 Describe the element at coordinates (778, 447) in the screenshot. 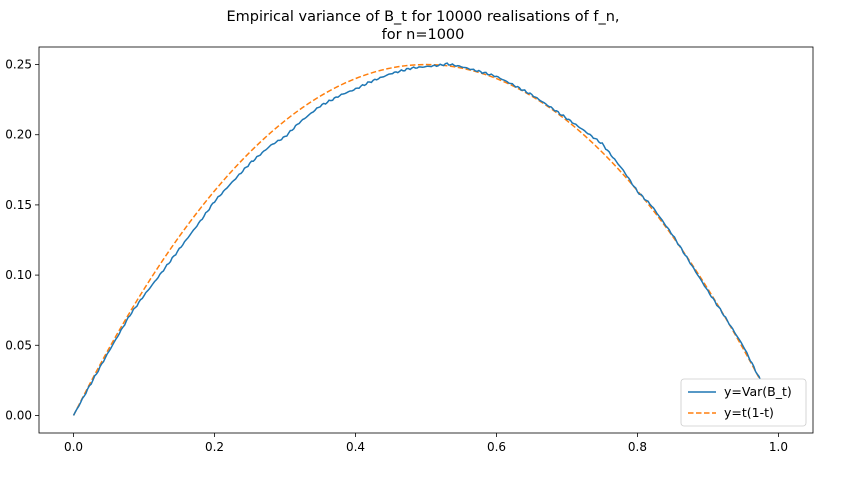

I see `x-tick-label: 1.0` at that location.